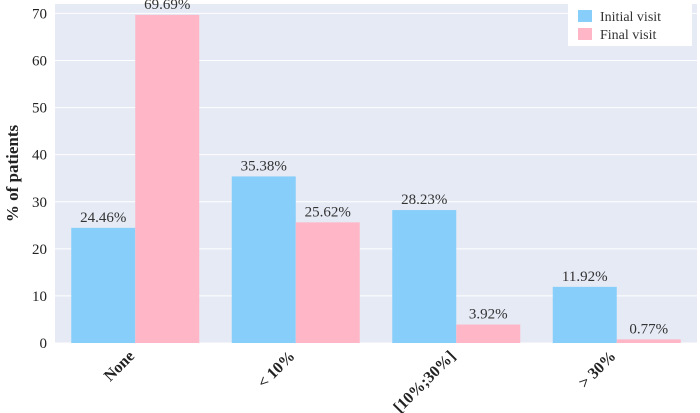 The height and width of the screenshot is (413, 700). What do you see at coordinates (264, 166) in the screenshot?
I see `data-label-initial-visit: 35.38%` at bounding box center [264, 166].